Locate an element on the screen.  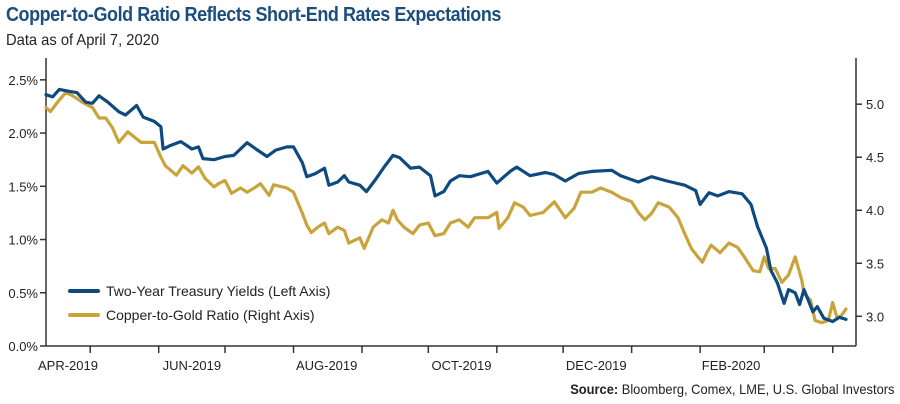
left-axis-tick-label: 2.0% is located at coordinates (23, 133).